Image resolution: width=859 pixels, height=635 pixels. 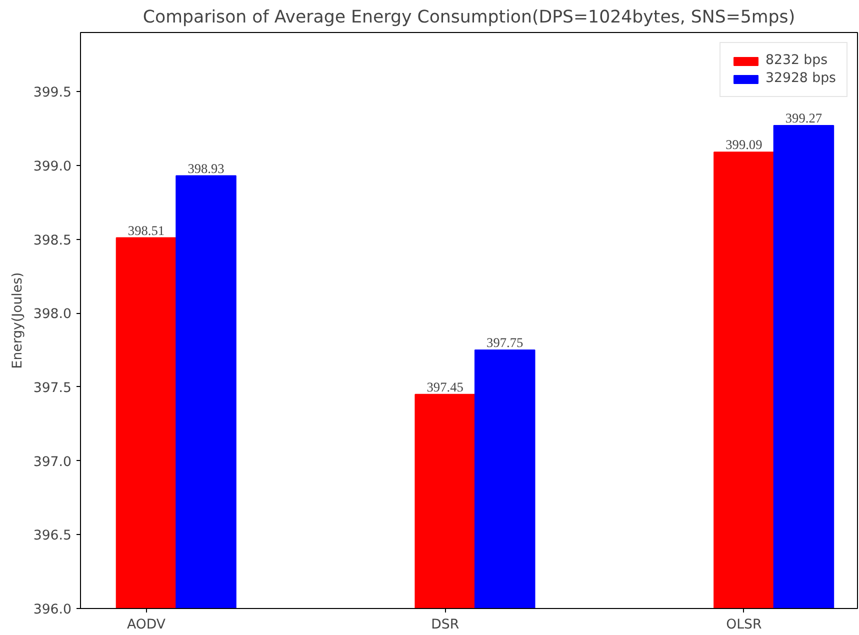 I want to click on y-tick-label: 396.5, so click(x=52, y=536).